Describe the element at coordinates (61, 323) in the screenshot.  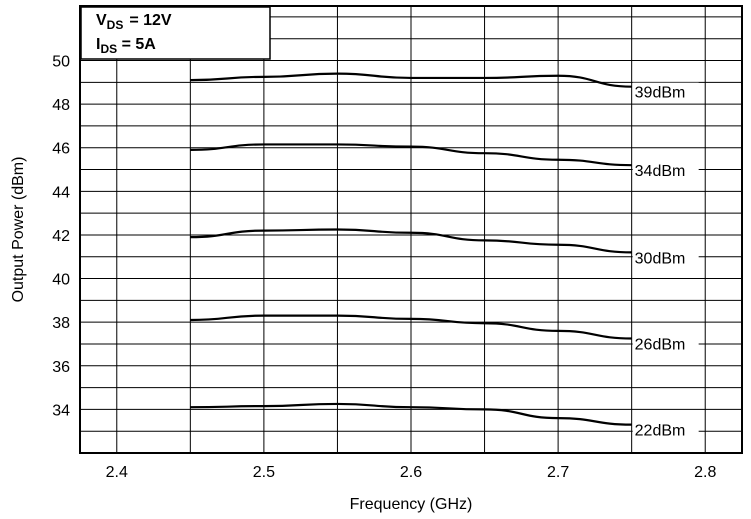
I see `y-tick-label: 38` at that location.